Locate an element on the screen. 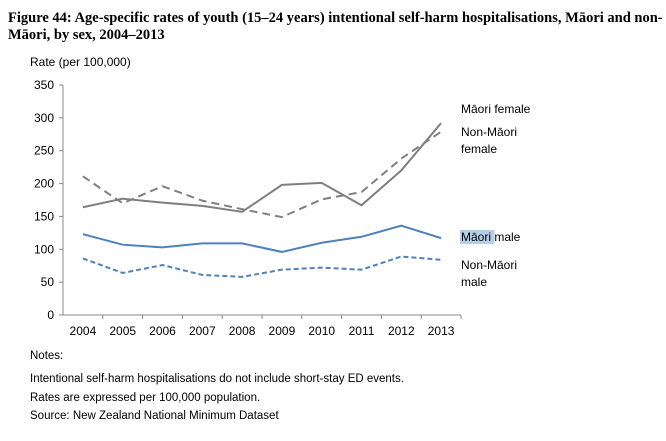  x-tick-label: 2004 is located at coordinates (83, 331).